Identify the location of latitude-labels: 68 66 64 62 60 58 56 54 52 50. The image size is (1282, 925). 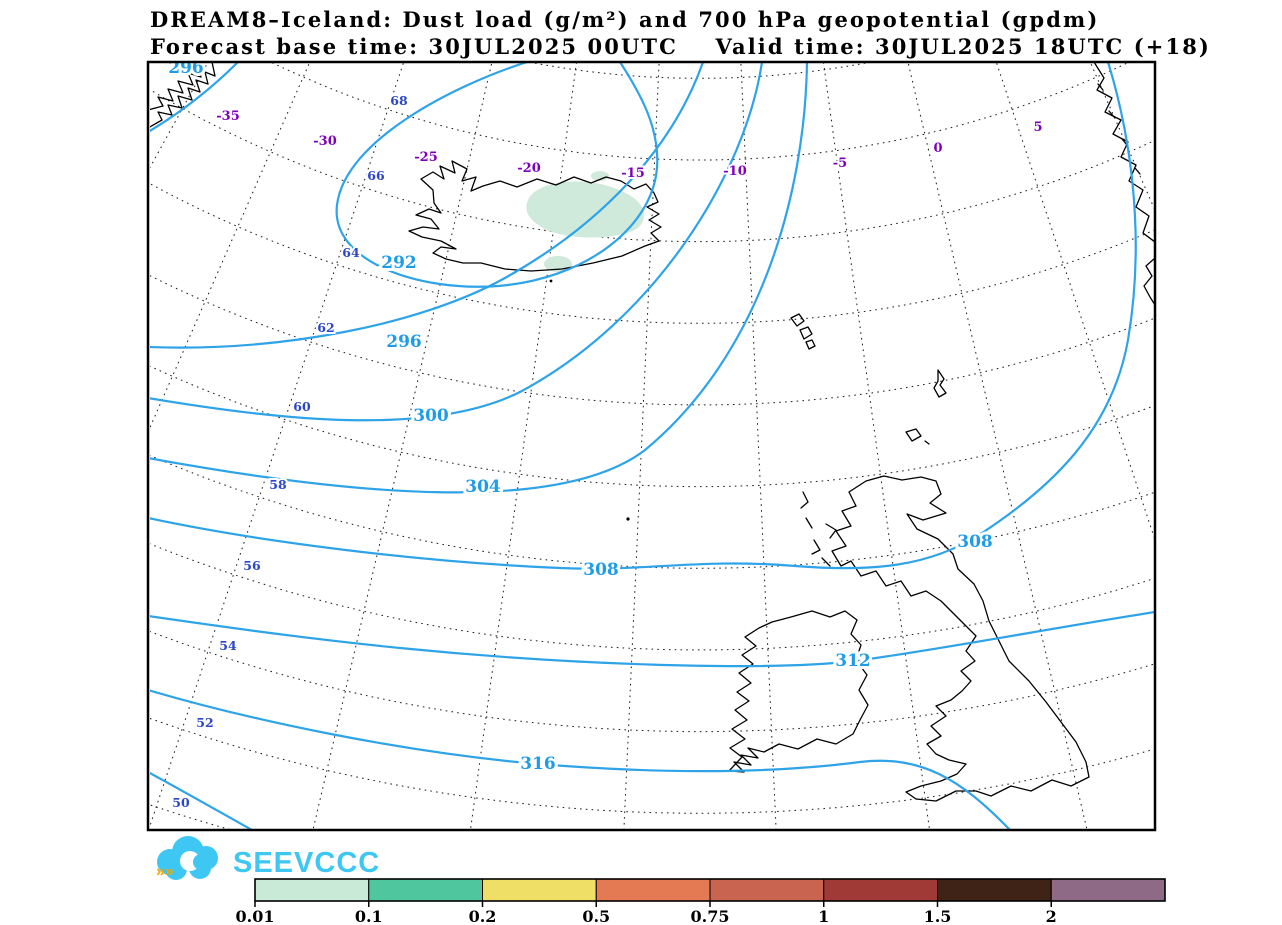
(290, 451).